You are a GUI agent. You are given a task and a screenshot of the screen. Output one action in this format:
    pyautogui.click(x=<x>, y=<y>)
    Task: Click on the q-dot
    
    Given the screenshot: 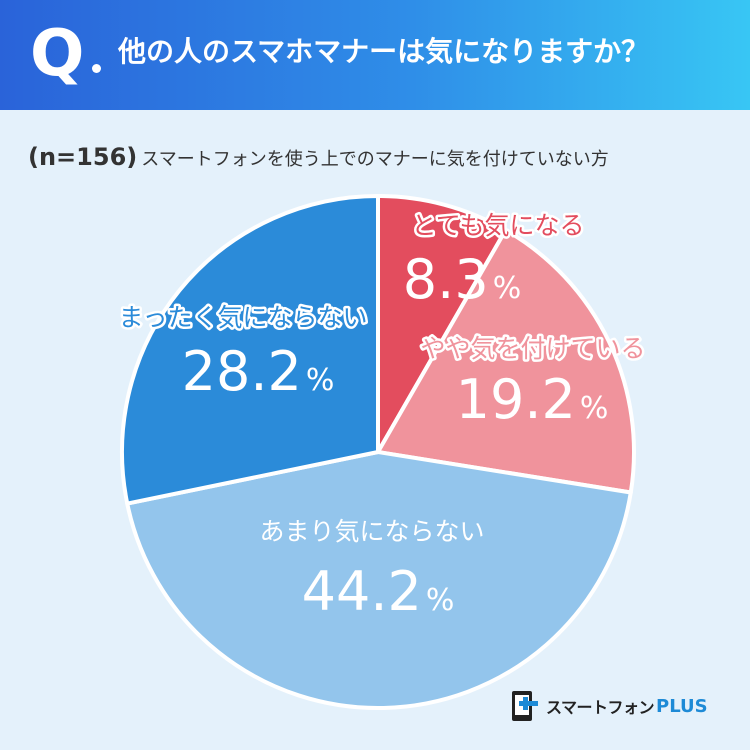 What is the action you would take?
    pyautogui.click(x=96, y=68)
    